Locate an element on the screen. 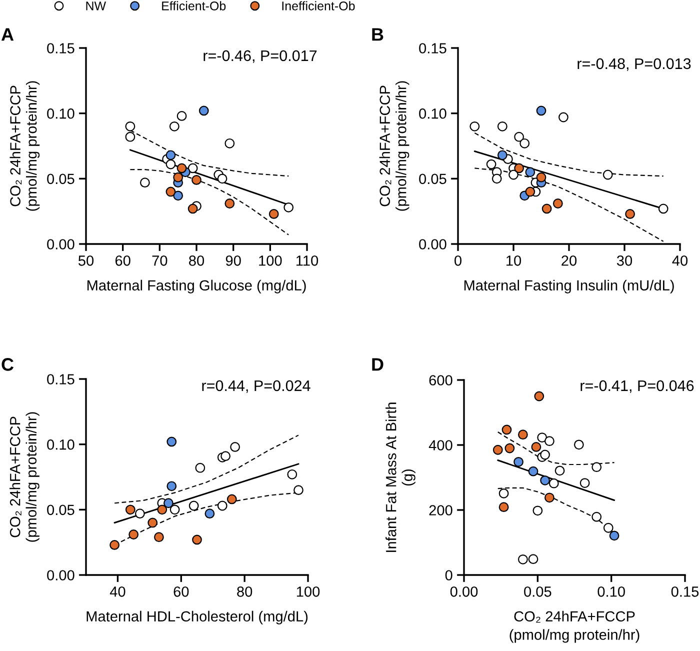 Image resolution: width=700 pixels, height=651 pixels. x-tick-label: 90 is located at coordinates (233, 260).